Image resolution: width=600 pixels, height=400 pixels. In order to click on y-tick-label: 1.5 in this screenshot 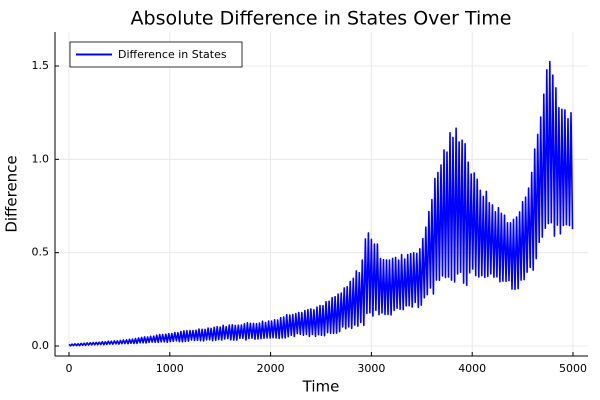, I will do `click(41, 65)`.